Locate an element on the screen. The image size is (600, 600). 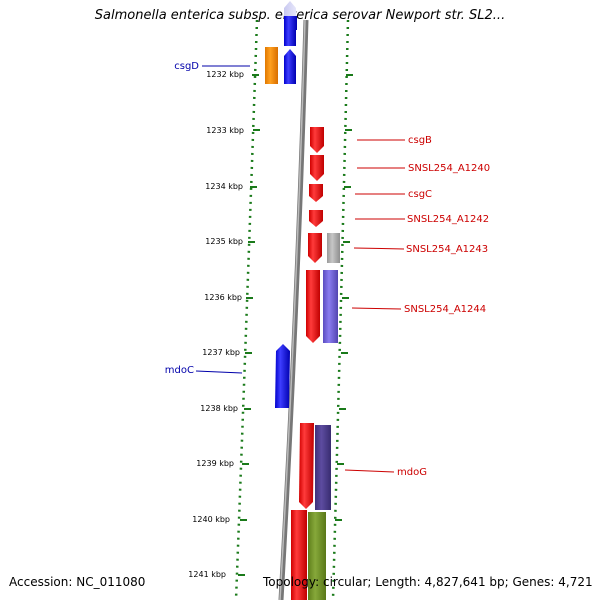
gene-block-red is located at coordinates (299, 555).